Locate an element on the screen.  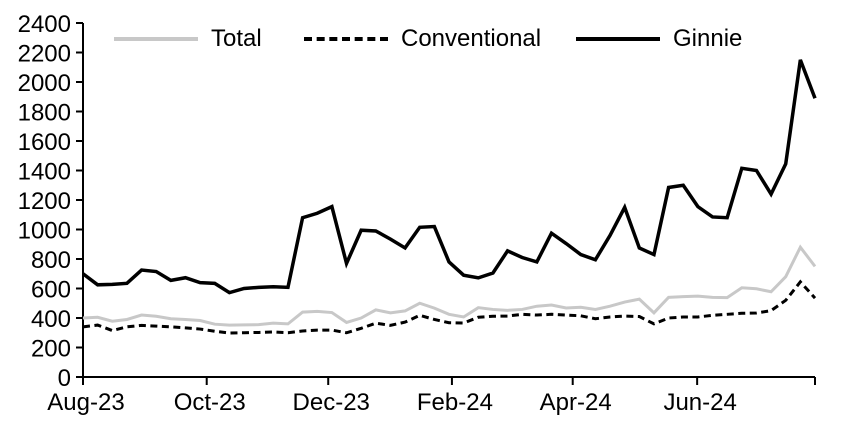
y-axis-tick-label: 1000 is located at coordinates (44, 231).